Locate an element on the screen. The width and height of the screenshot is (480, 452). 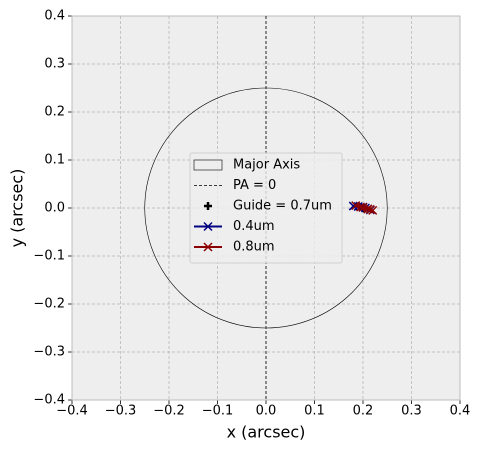
legend-label: PA = 0 is located at coordinates (254, 185).